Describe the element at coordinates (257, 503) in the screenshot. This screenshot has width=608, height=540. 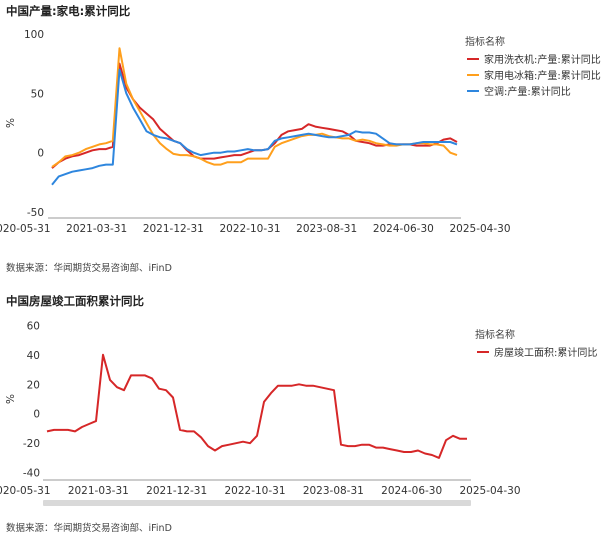
I see `chart-scrollbar` at that location.